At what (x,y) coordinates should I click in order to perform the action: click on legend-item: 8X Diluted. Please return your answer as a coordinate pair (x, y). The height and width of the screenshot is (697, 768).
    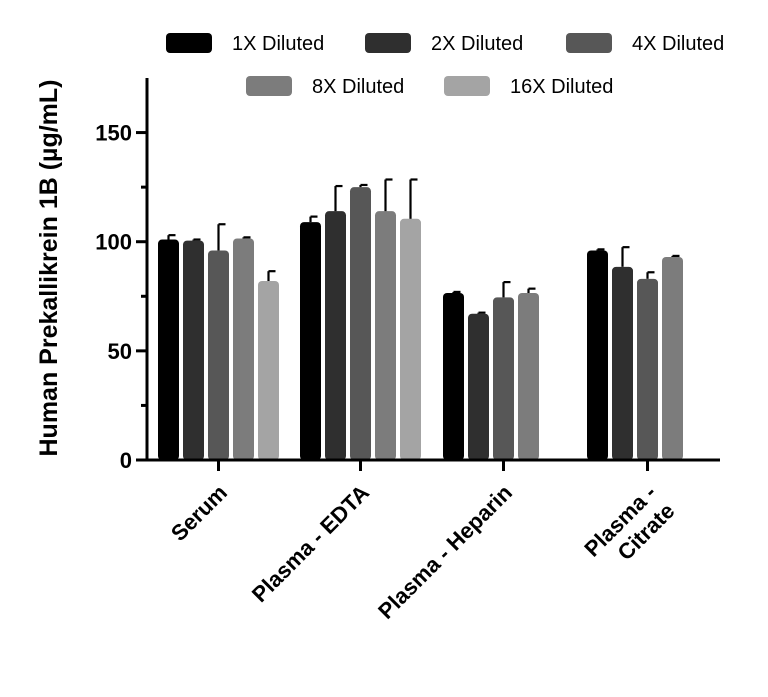
    Looking at the image, I should click on (325, 87).